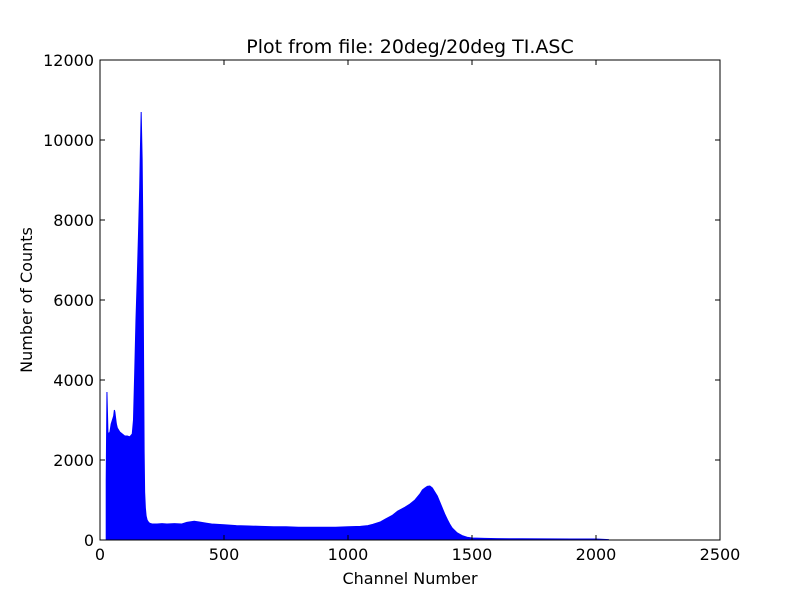  I want to click on y-tick-label: 0, so click(89, 540).